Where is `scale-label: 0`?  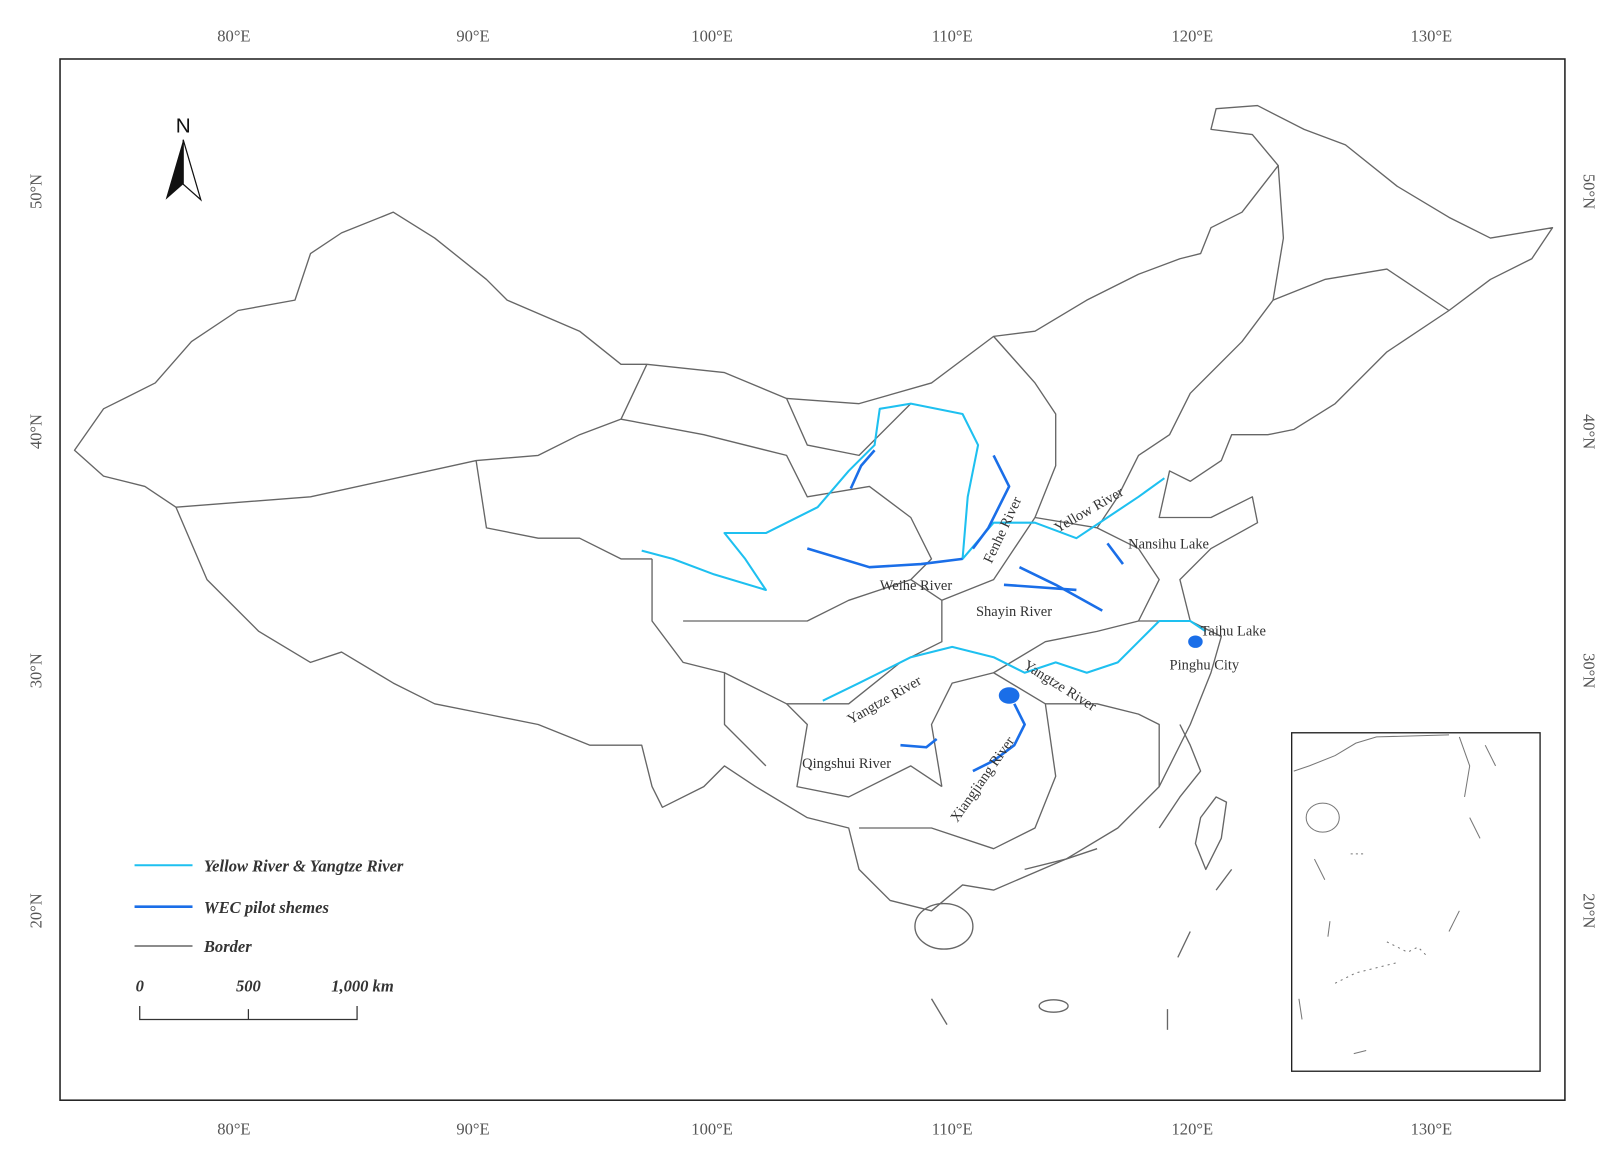 scale-label: 0 is located at coordinates (140, 986).